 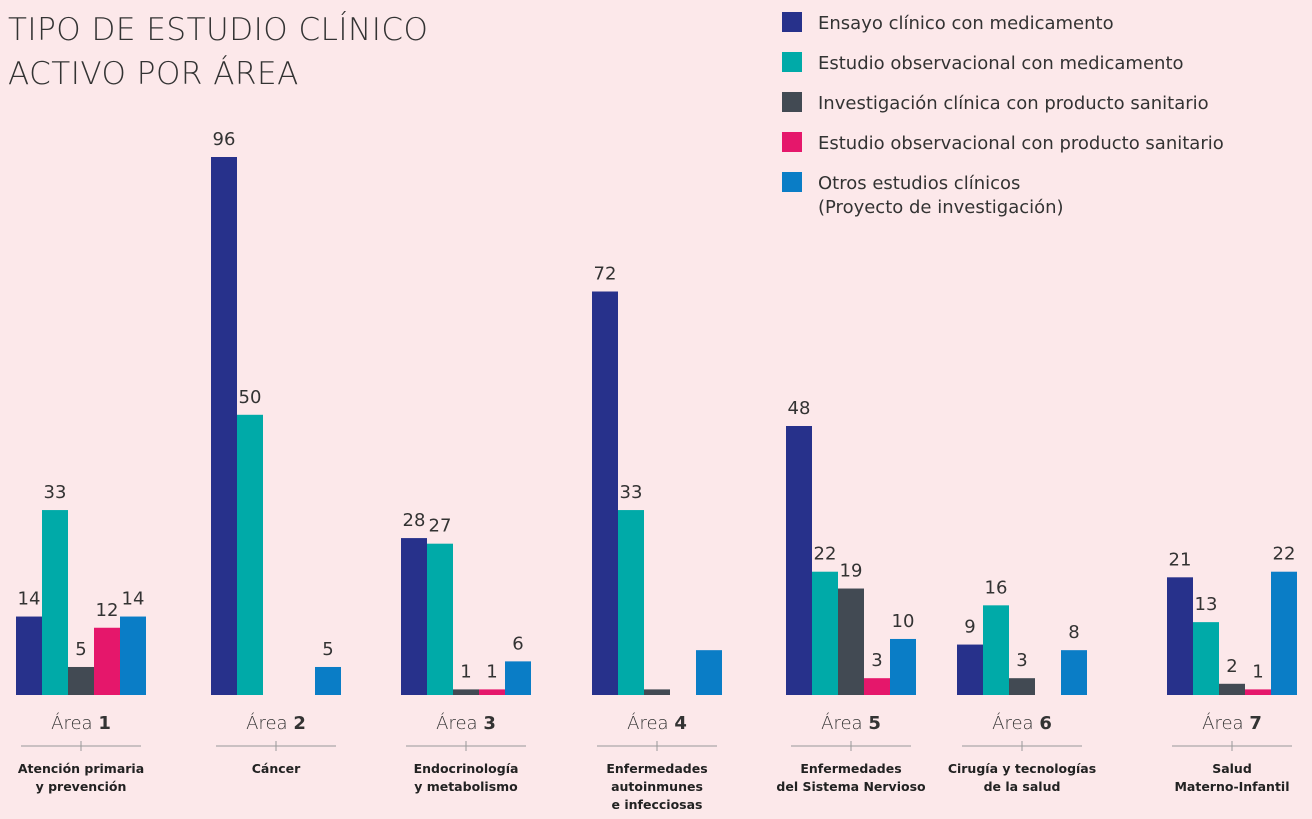 What do you see at coordinates (489, 723) in the screenshot?
I see `x-tick-label-number: 3` at bounding box center [489, 723].